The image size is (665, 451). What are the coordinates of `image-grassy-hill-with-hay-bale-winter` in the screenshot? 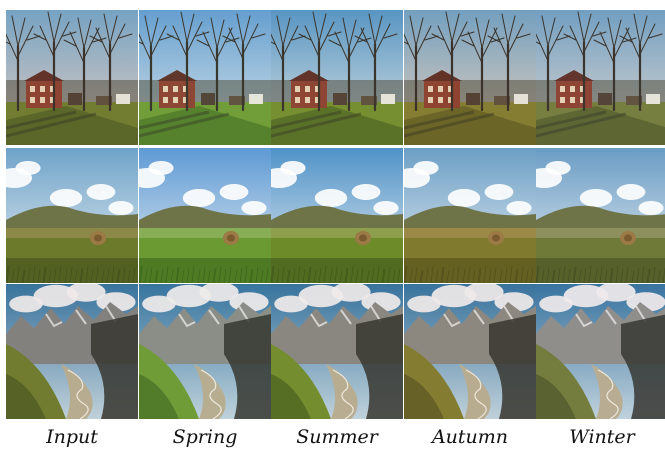 It's located at (600, 215).